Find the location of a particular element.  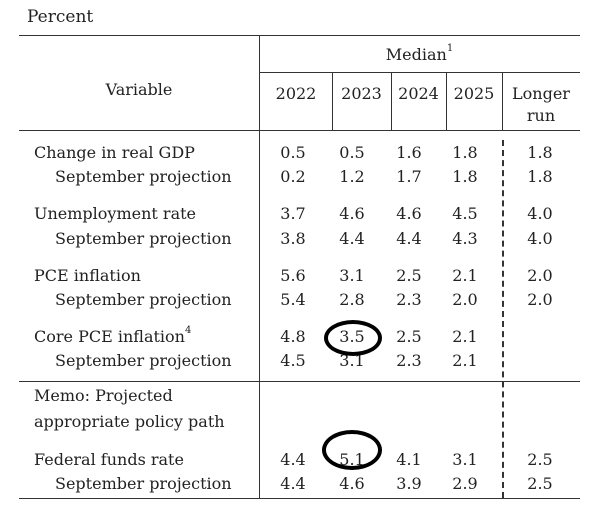

median-label: Median is located at coordinates (416, 54).